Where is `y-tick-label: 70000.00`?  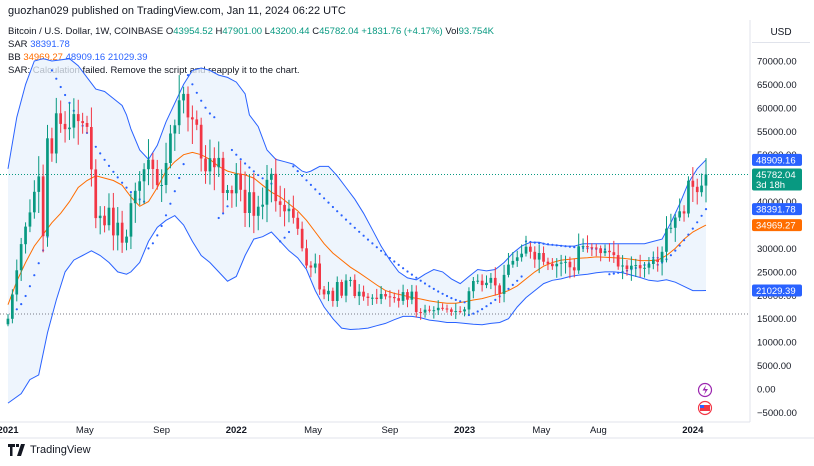 y-tick-label: 70000.00 is located at coordinates (777, 62).